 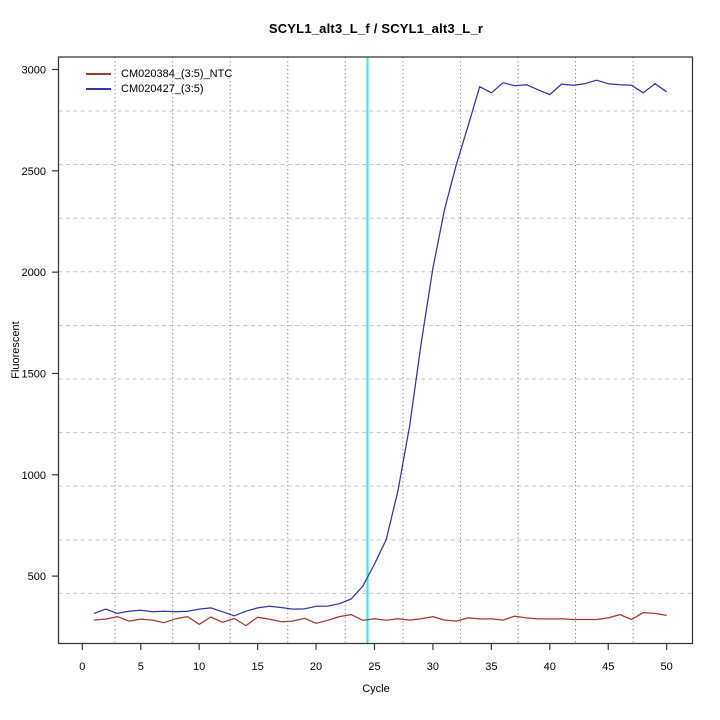 What do you see at coordinates (667, 667) in the screenshot?
I see `x-tick-label-50: 50` at bounding box center [667, 667].